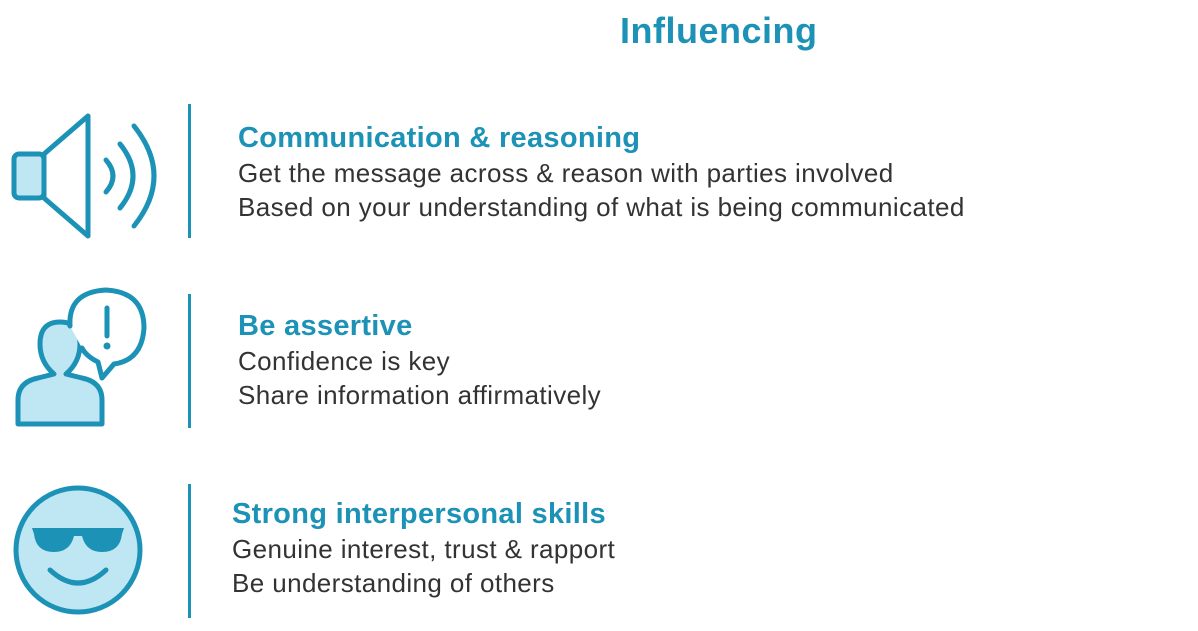 The width and height of the screenshot is (1198, 631). Describe the element at coordinates (393, 583) in the screenshot. I see `item-line: Be understanding of others` at that location.